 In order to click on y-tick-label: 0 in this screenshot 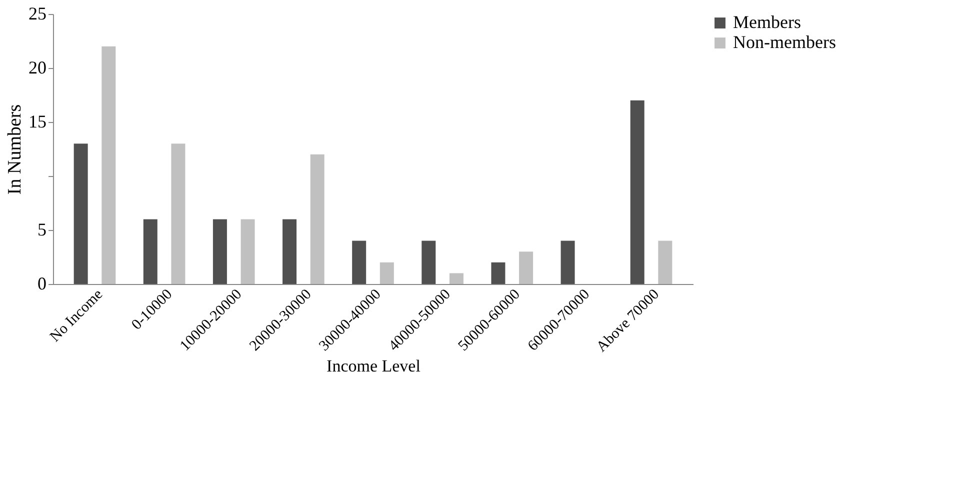, I will do `click(42, 284)`.